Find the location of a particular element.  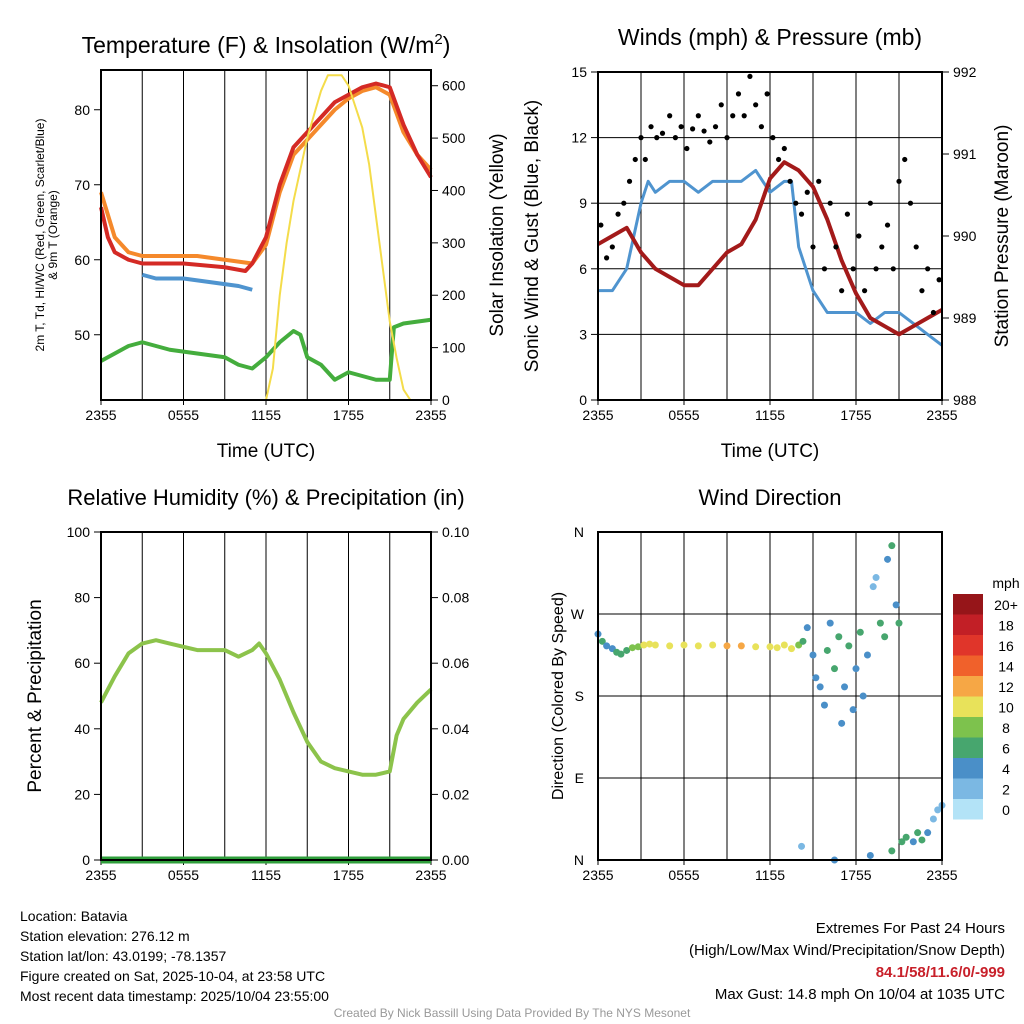

chart-rh is located at coordinates (266, 698).